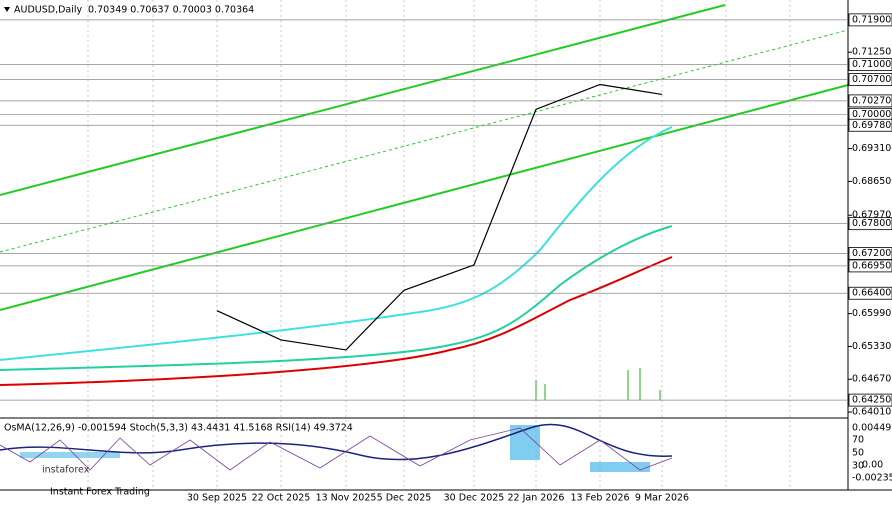 The height and width of the screenshot is (506, 892). I want to click on y-tick-label: 0.67970, so click(871, 215).